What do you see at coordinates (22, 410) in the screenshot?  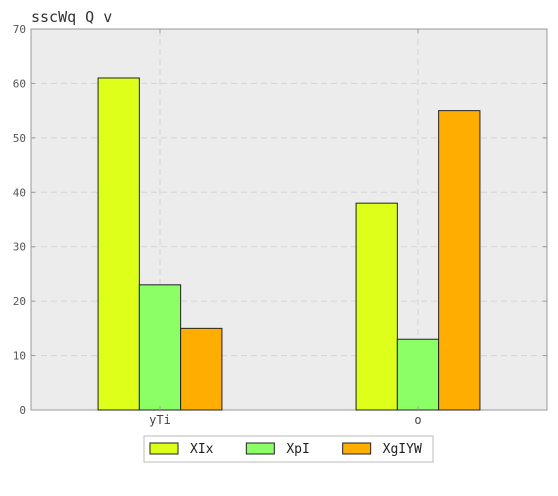 I see `y-tick-label: 0` at bounding box center [22, 410].